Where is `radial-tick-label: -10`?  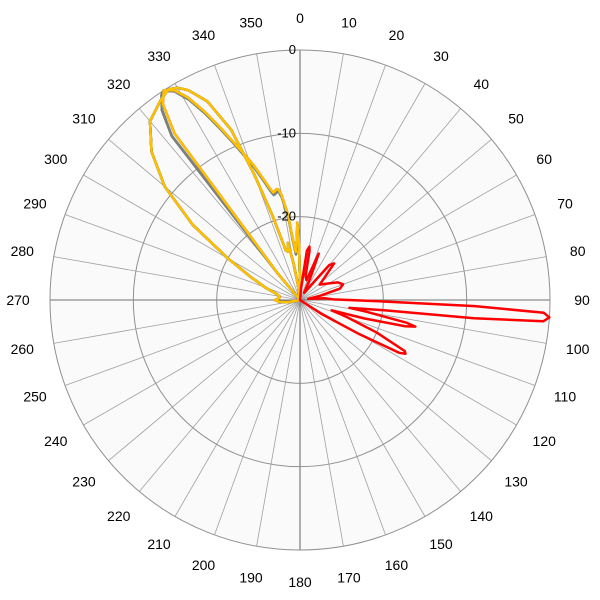
radial-tick-label: -10 is located at coordinates (286, 132).